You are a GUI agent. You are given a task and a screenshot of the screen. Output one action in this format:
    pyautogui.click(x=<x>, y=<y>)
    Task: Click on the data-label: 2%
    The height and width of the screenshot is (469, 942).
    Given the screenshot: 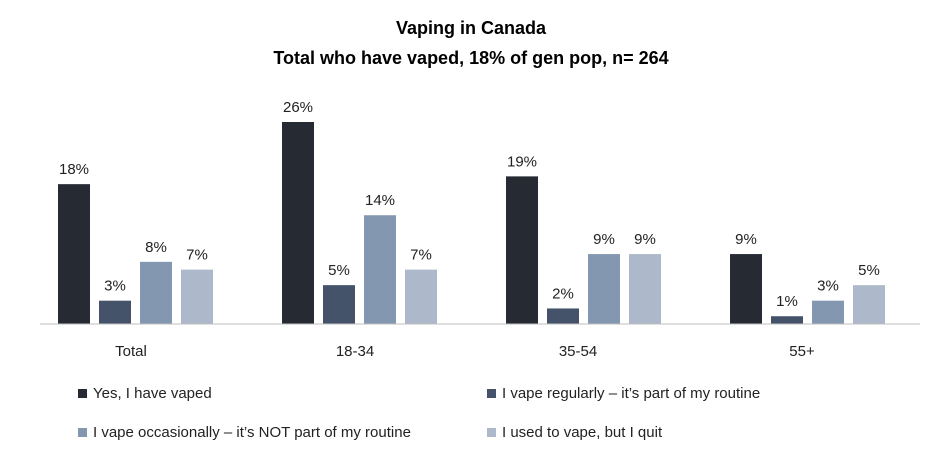 What is the action you would take?
    pyautogui.click(x=563, y=293)
    